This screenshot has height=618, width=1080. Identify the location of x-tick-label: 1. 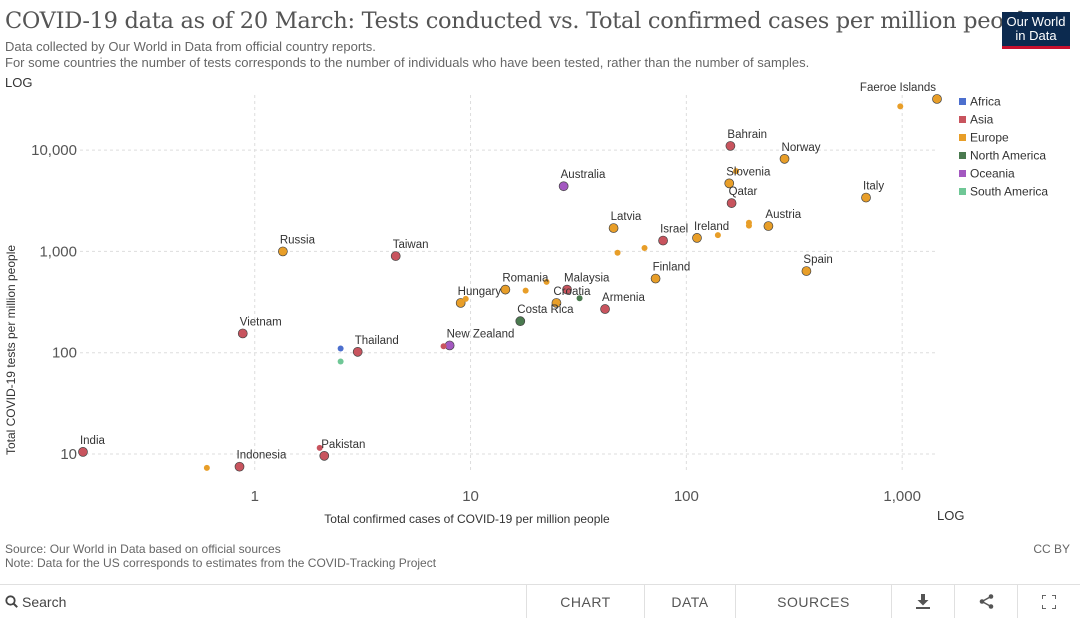
(255, 496).